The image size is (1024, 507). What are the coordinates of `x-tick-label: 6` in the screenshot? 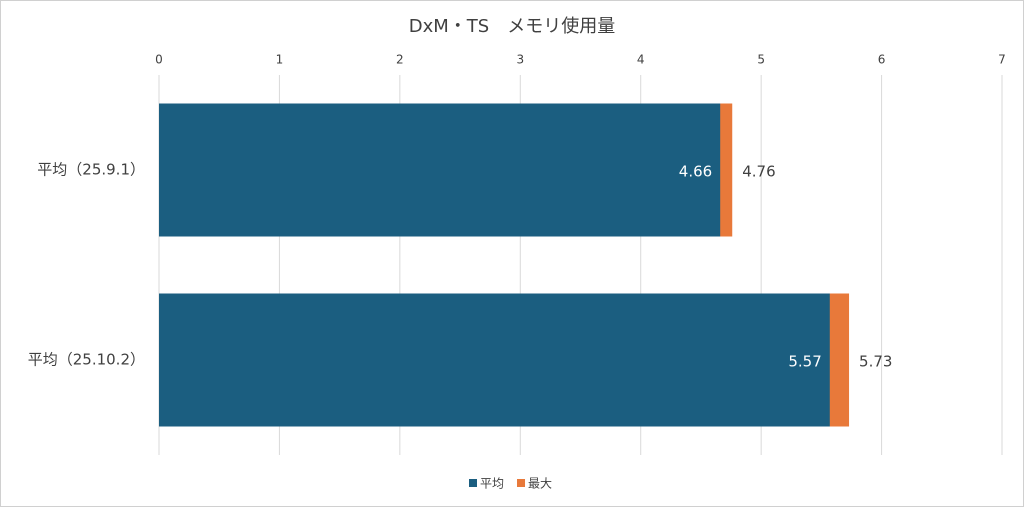 It's located at (882, 60).